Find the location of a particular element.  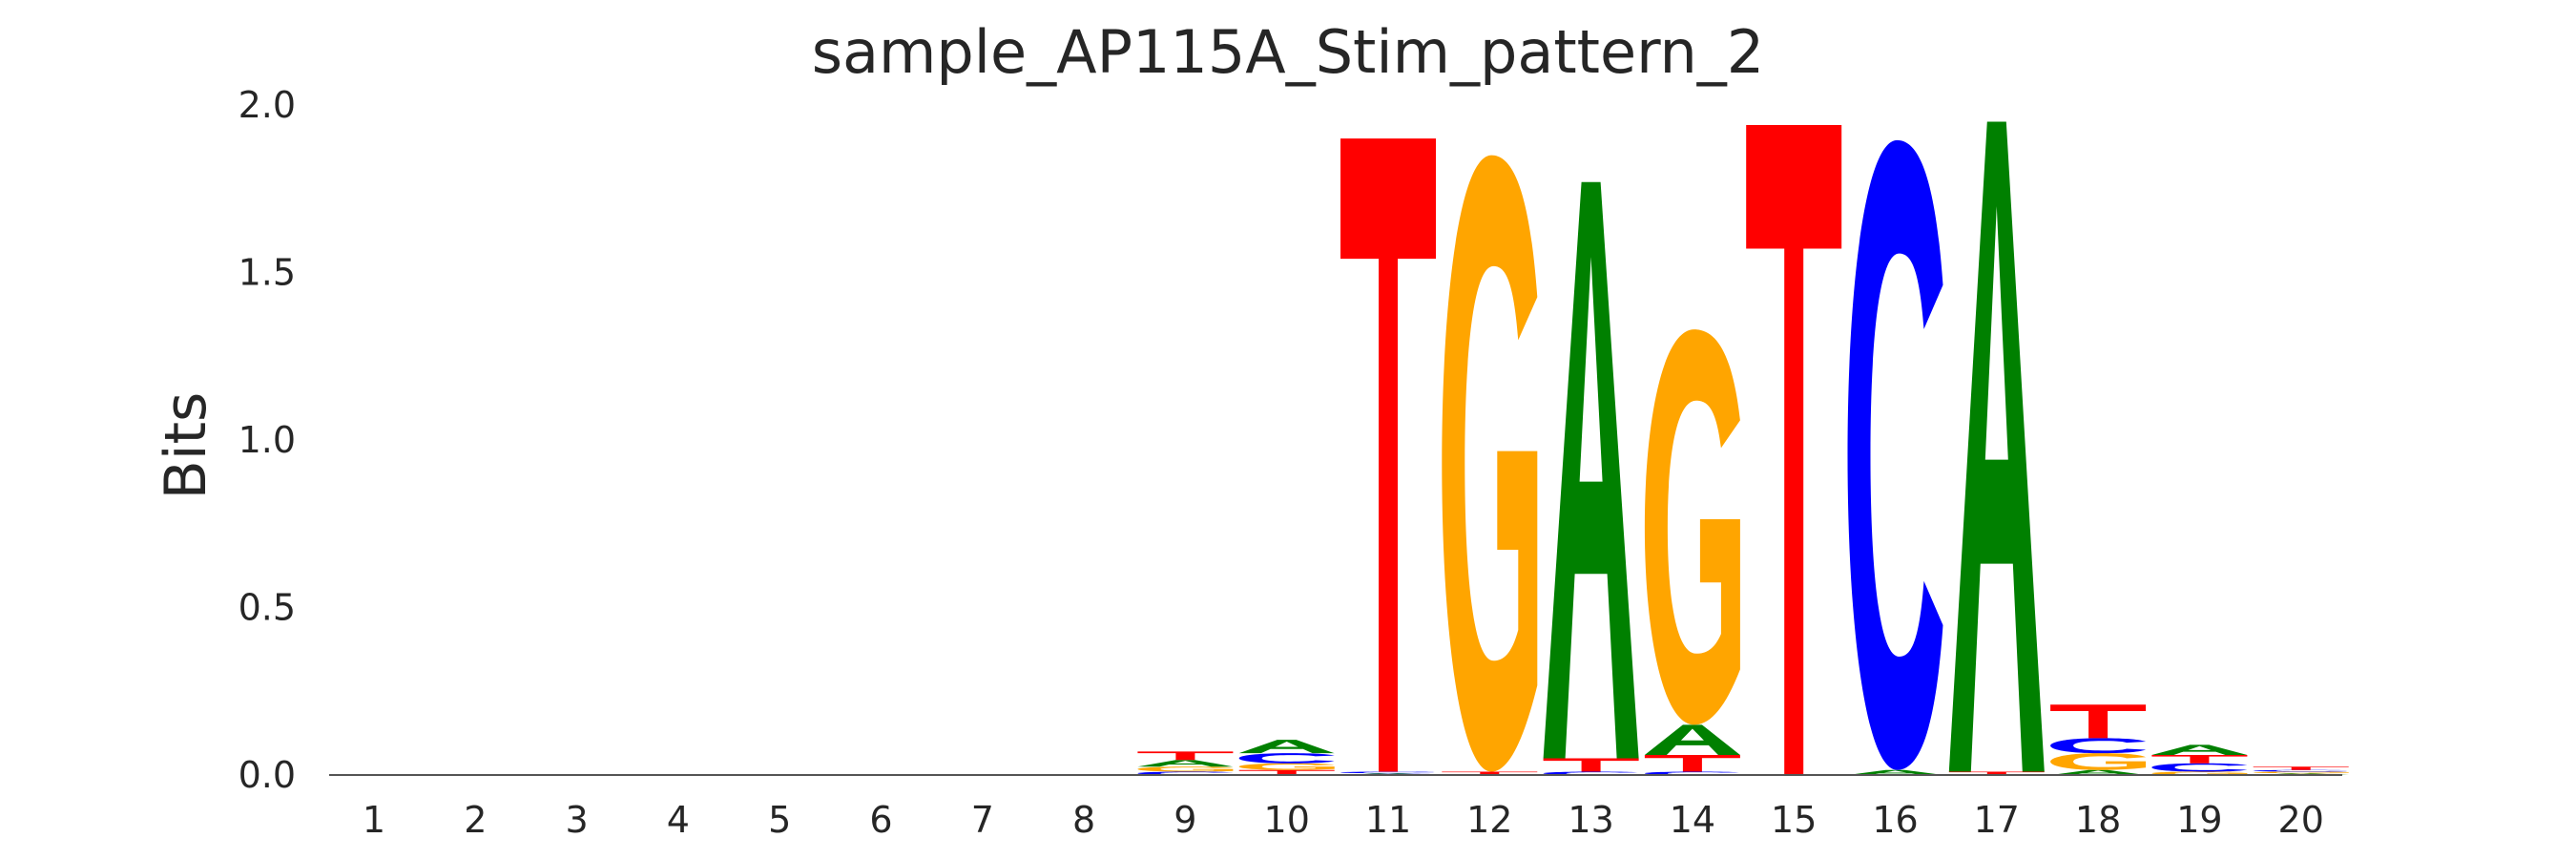

x-axis: 1 2 3 4 5 6 7 8 9 10 11 12 13 14 15 16 17 18 19 20 is located at coordinates (1343, 820).